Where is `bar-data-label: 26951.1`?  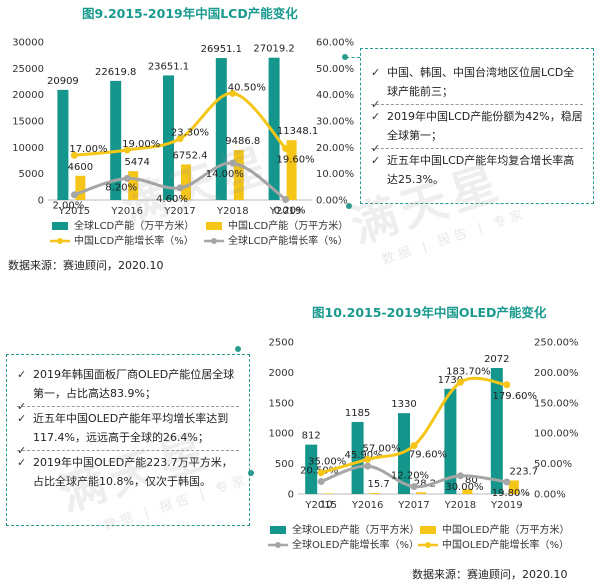
bar-data-label: 26951.1 is located at coordinates (221, 49).